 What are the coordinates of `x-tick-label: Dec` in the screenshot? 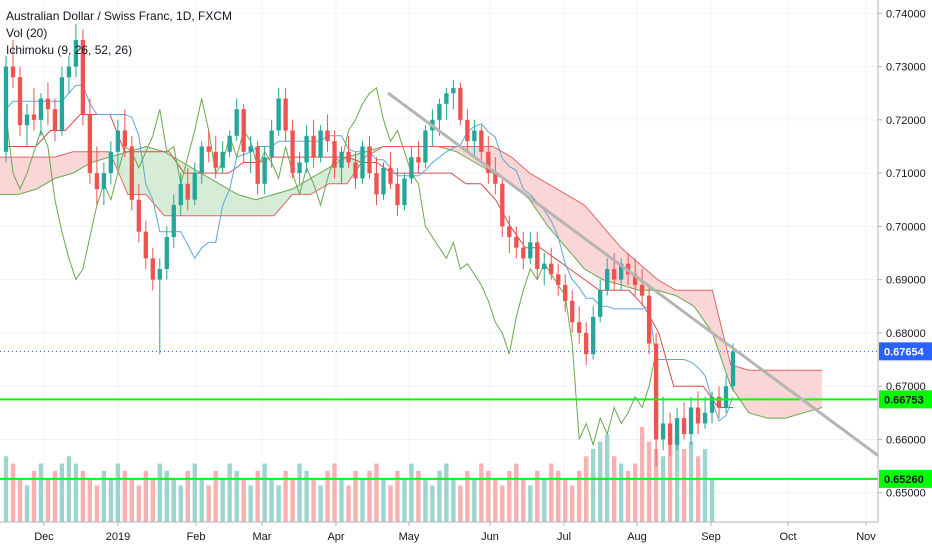 It's located at (44, 537).